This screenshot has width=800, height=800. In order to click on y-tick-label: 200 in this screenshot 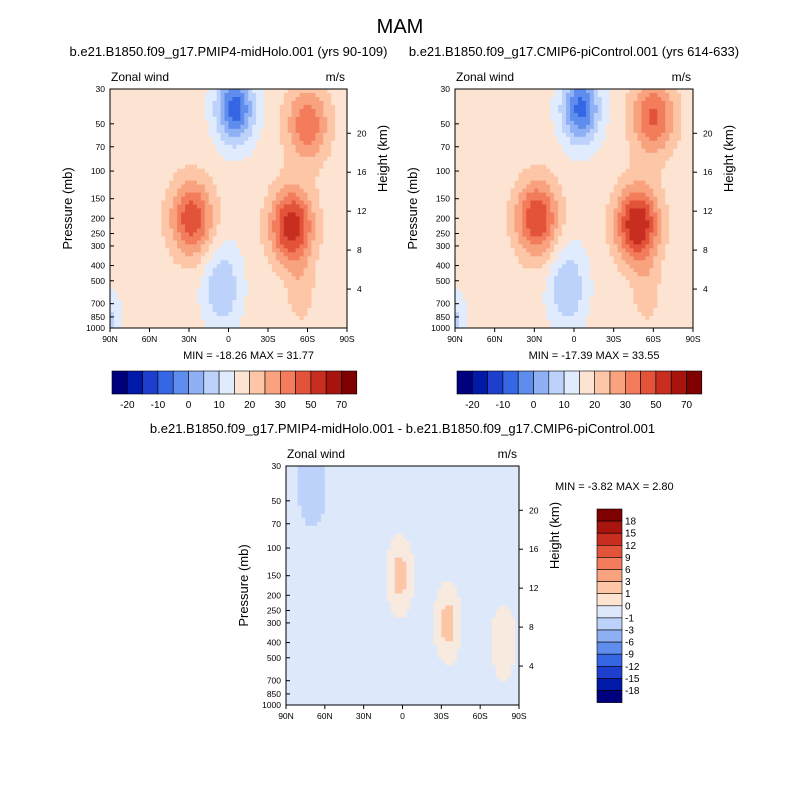, I will do `click(274, 595)`.